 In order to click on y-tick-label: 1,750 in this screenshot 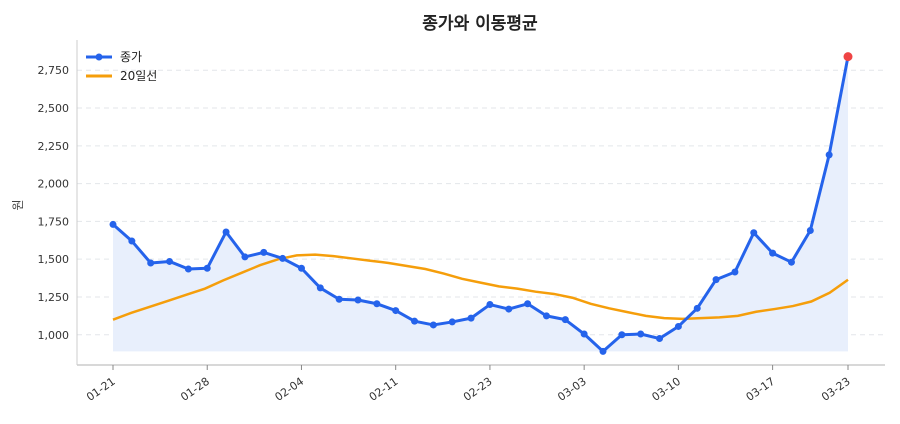, I will do `click(54, 221)`.